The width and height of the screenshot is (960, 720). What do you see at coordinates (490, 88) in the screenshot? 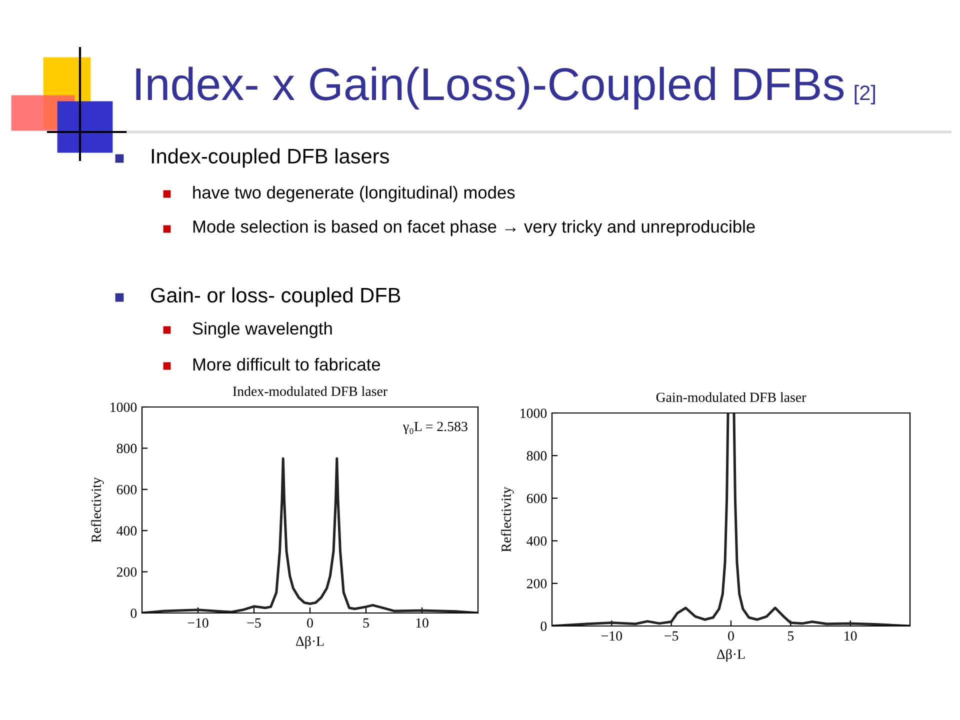
I see `text: Index- x Gain(Loss)-Coupled DFBs` at bounding box center [490, 88].